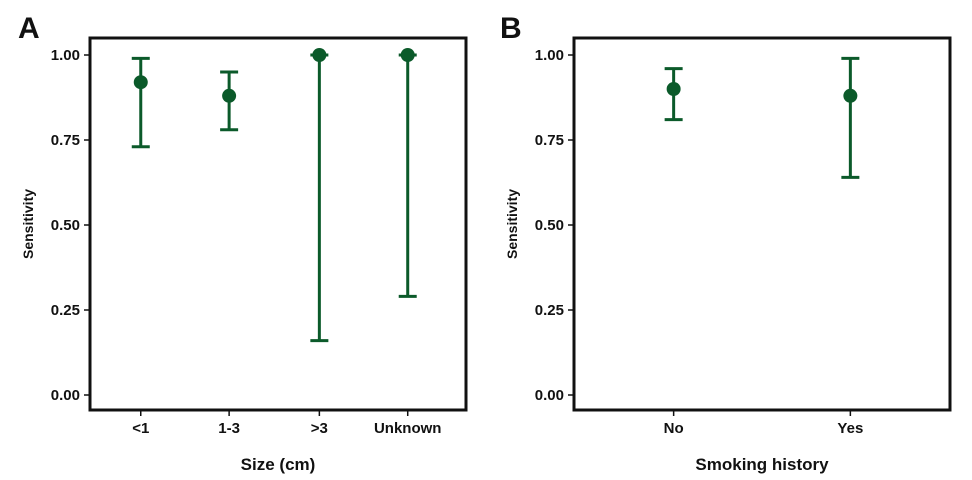  Describe the element at coordinates (850, 428) in the screenshot. I see `x-tick-label: Yes` at that location.